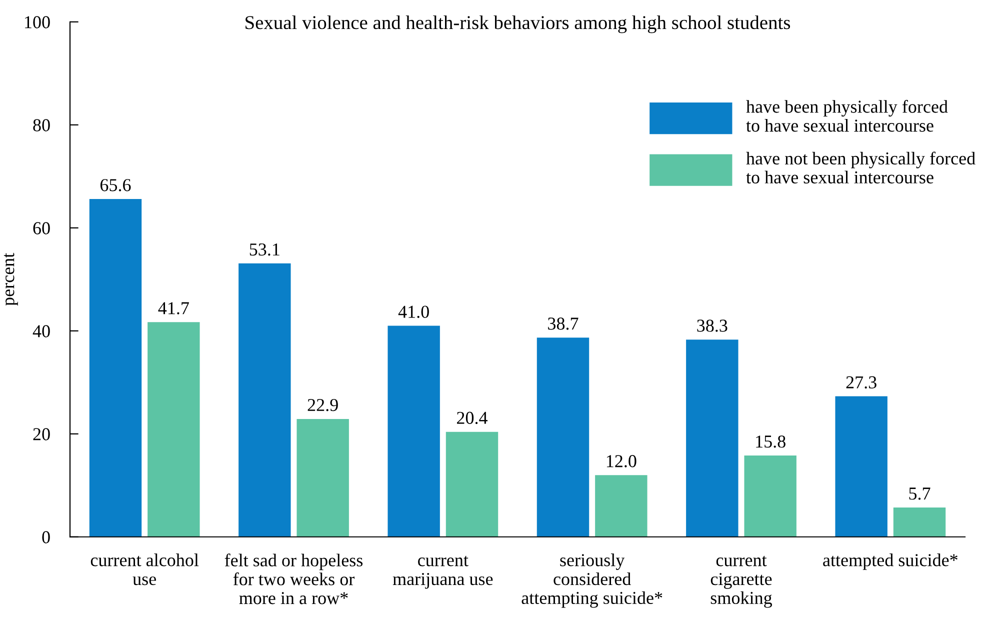  I want to click on data-label: 22.9, so click(323, 405).